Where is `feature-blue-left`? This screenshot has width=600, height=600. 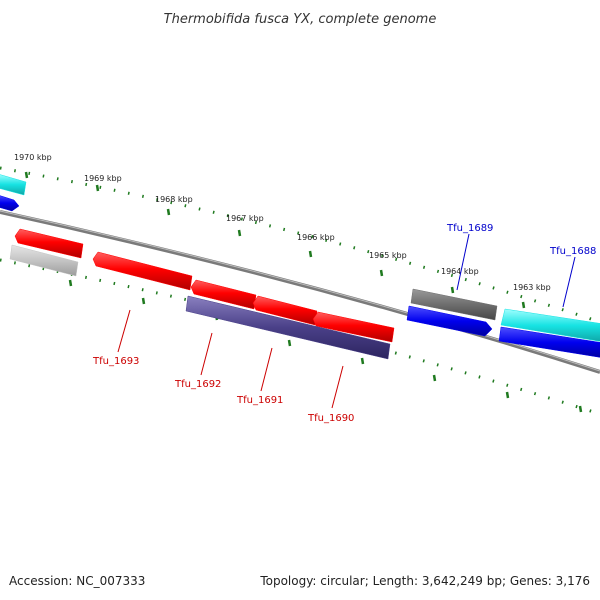 feature-blue-left is located at coordinates (10, 203).